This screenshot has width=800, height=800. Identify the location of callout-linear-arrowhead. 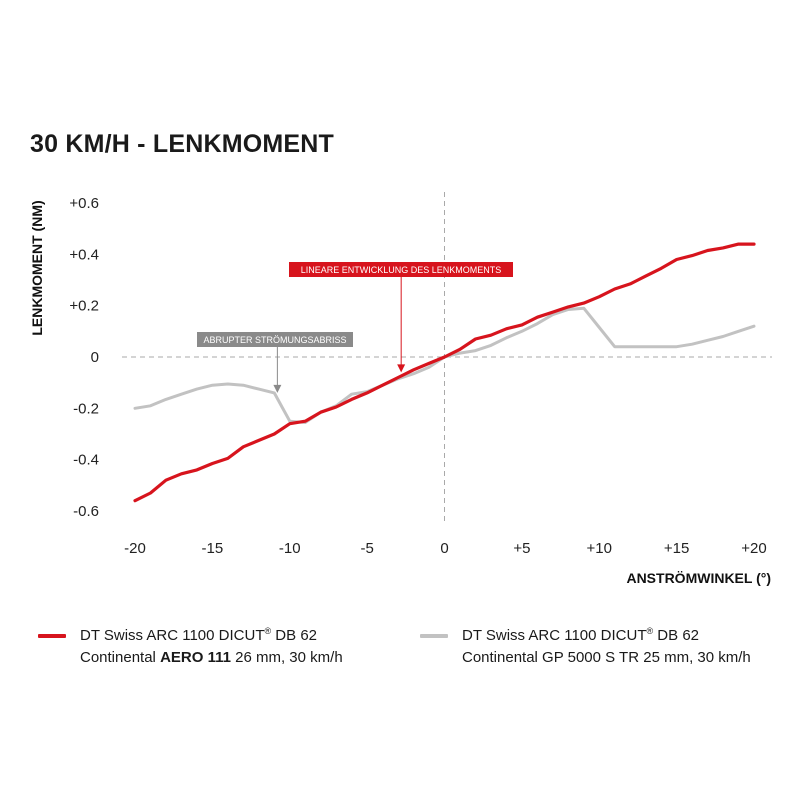
(401, 368).